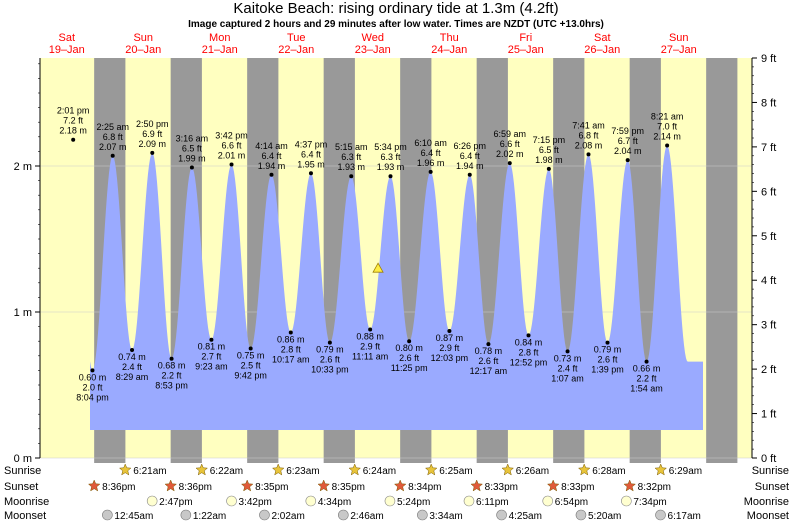 The width and height of the screenshot is (793, 523). I want to click on extreme-label-m: 2.04 m, so click(628, 151).